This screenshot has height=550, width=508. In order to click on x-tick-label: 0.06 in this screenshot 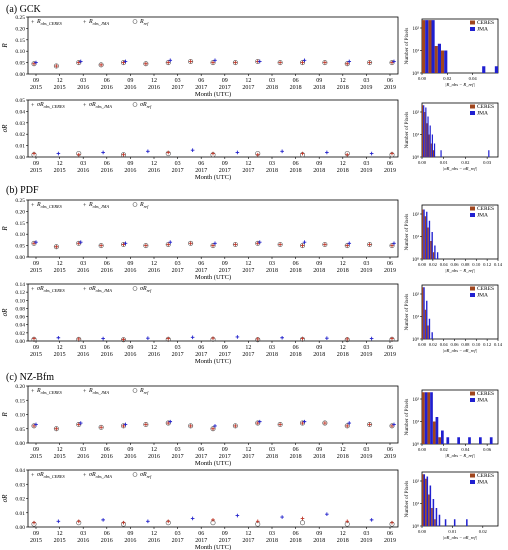, I will do `click(487, 449)`.